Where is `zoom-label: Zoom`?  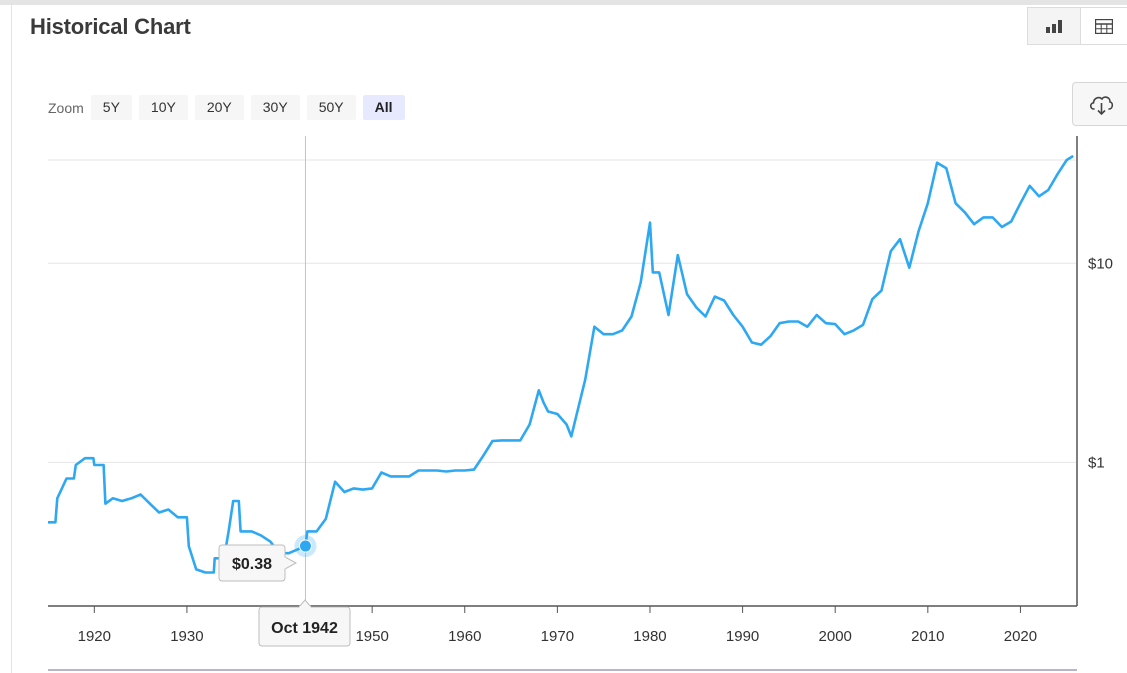
zoom-label: Zoom is located at coordinates (66, 107).